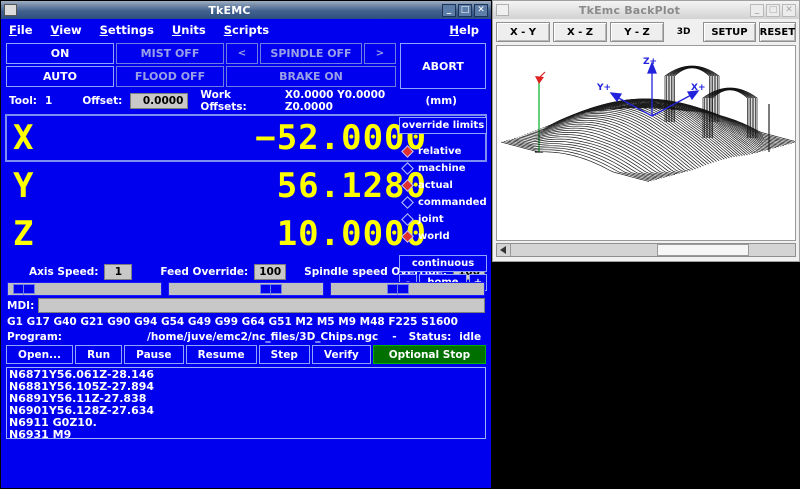 This screenshot has height=489, width=800. I want to click on backplot-window-title: TkEmc BackPlot, so click(629, 10).